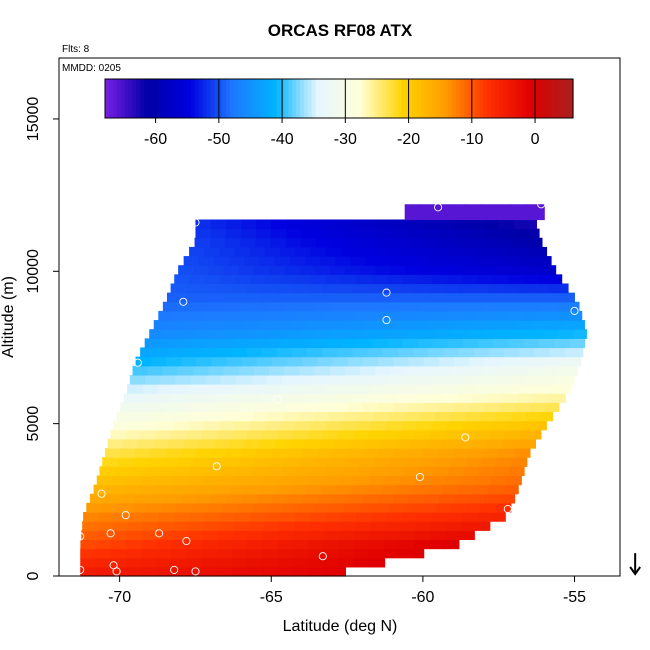 The height and width of the screenshot is (650, 650). Describe the element at coordinates (635, 571) in the screenshot. I see `arrow-head` at that location.